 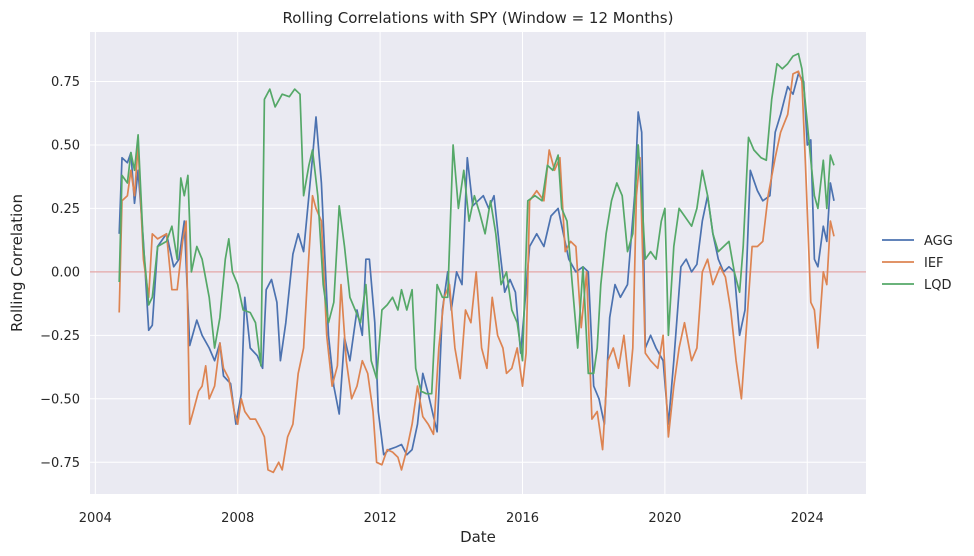 I want to click on x-tick-label: 2008, so click(x=237, y=518).